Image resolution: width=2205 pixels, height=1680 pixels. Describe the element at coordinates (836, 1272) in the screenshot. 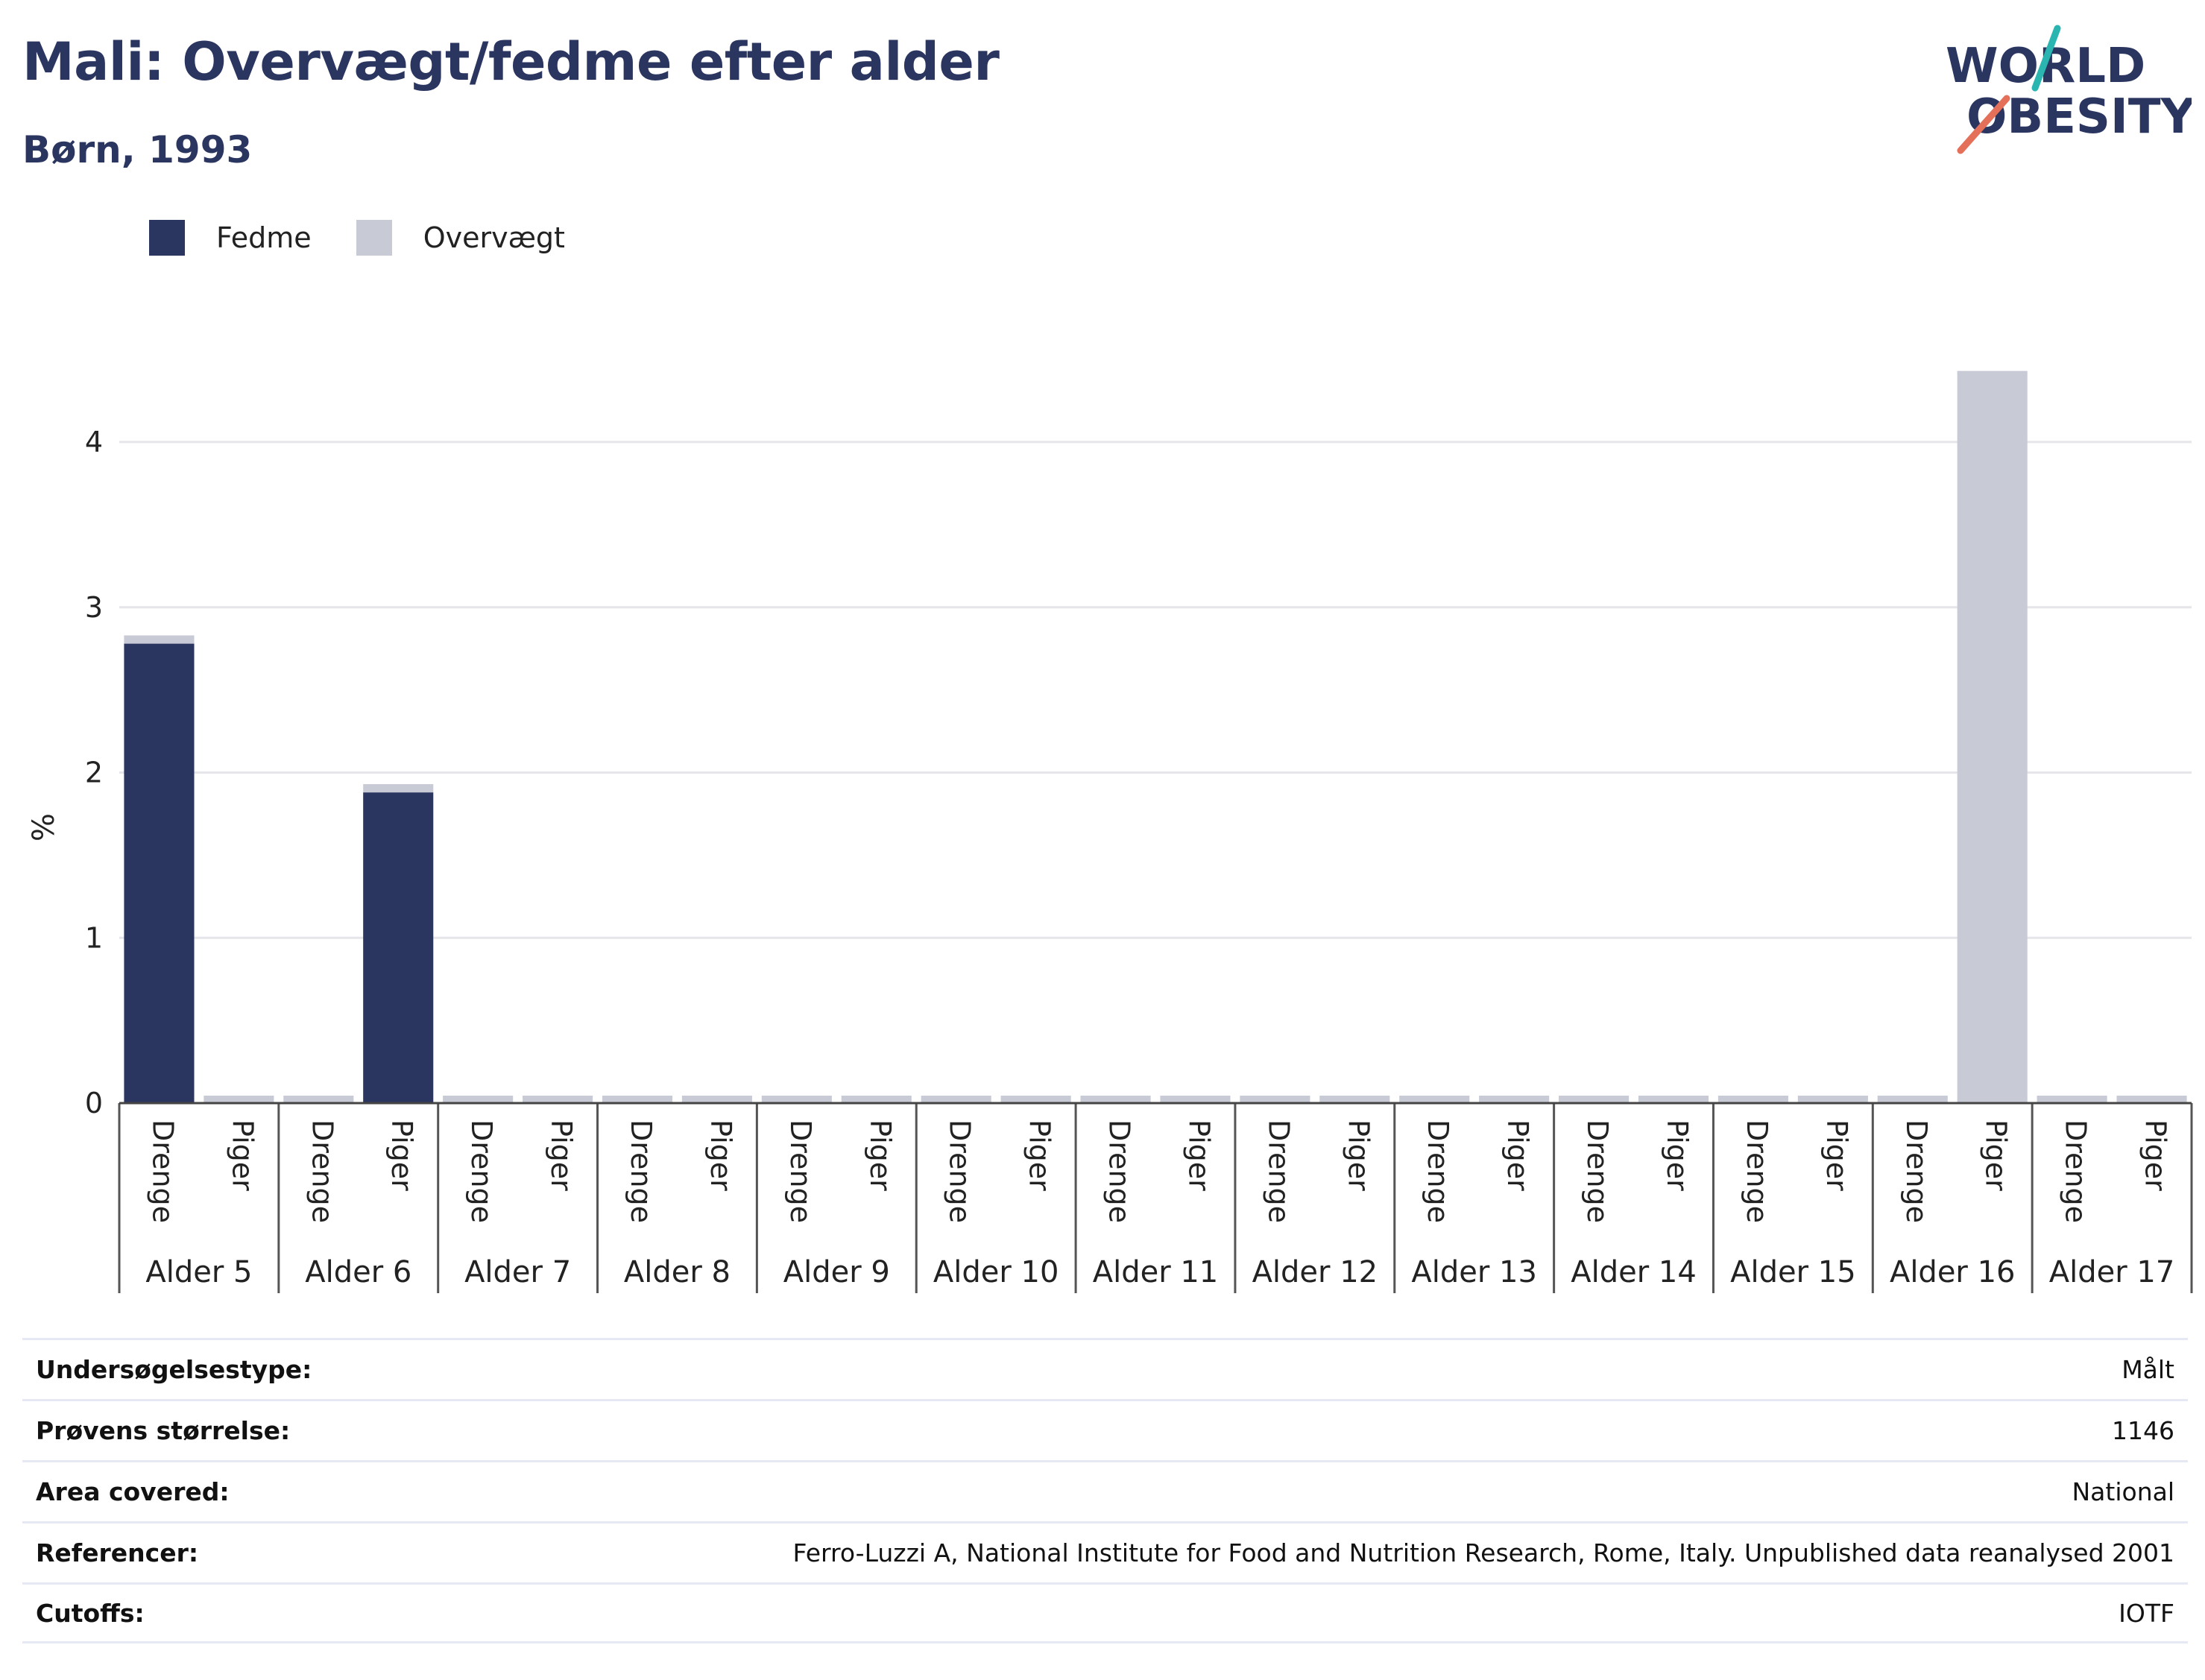

I see `x-group-label: Alder 9` at that location.